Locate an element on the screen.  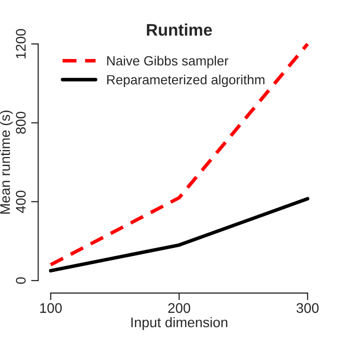
legend-label: Reparameterized algorithm is located at coordinates (185, 81).